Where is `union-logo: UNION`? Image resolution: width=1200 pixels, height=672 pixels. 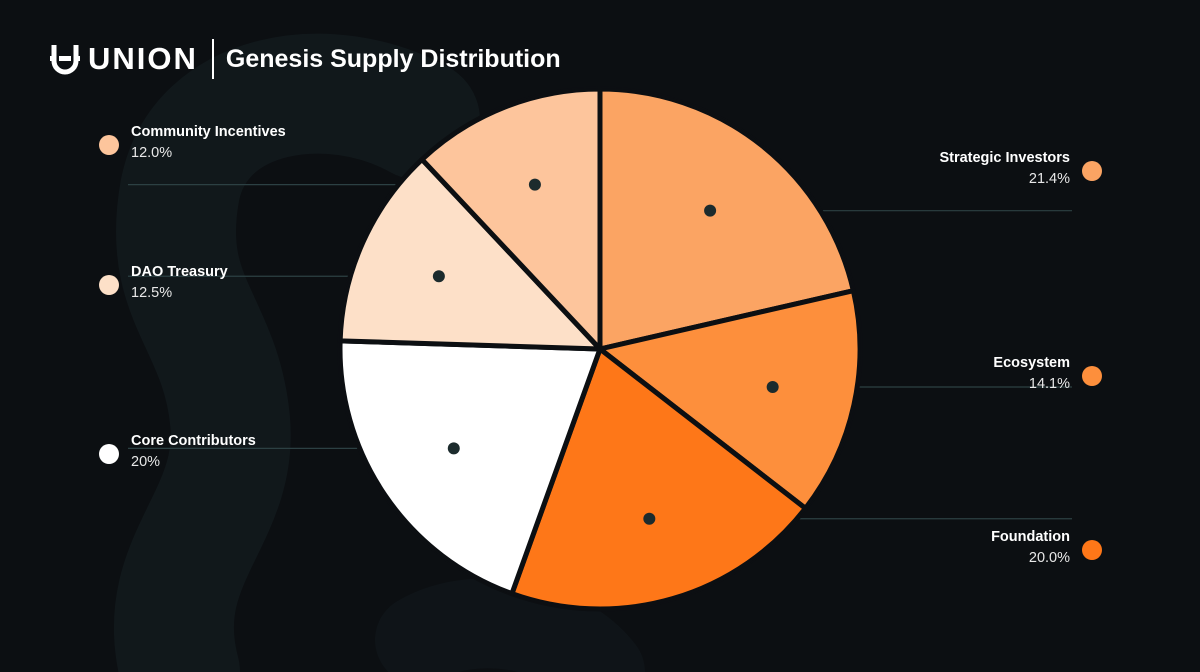 union-logo: UNION is located at coordinates (124, 59).